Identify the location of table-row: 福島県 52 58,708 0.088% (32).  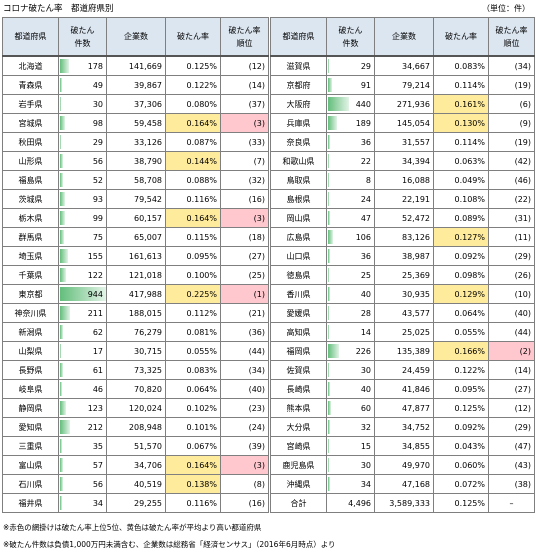
(135, 180).